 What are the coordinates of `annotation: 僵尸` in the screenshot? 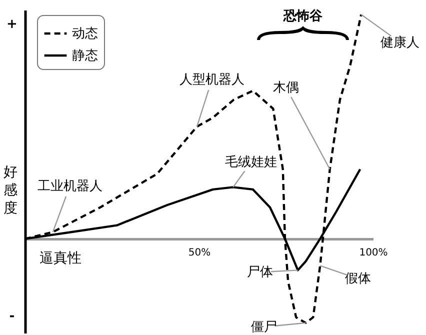 It's located at (263, 327).